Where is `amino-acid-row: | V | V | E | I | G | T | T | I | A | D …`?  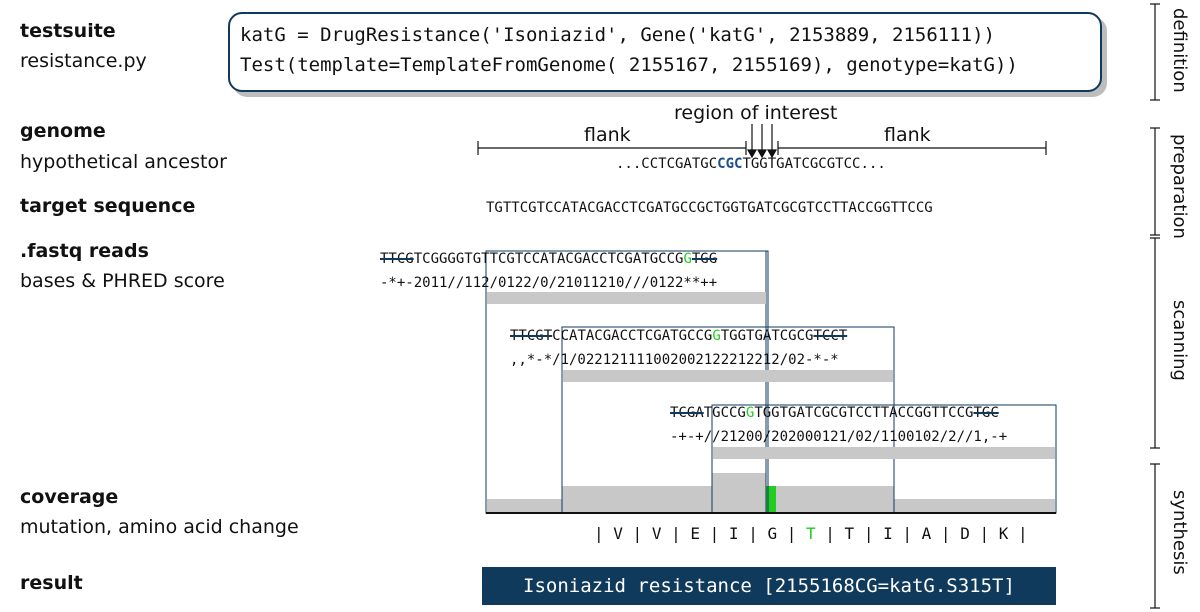
amino-acid-row: | V | V | E | I | G | T | T | I | A | D … is located at coordinates (811, 533).